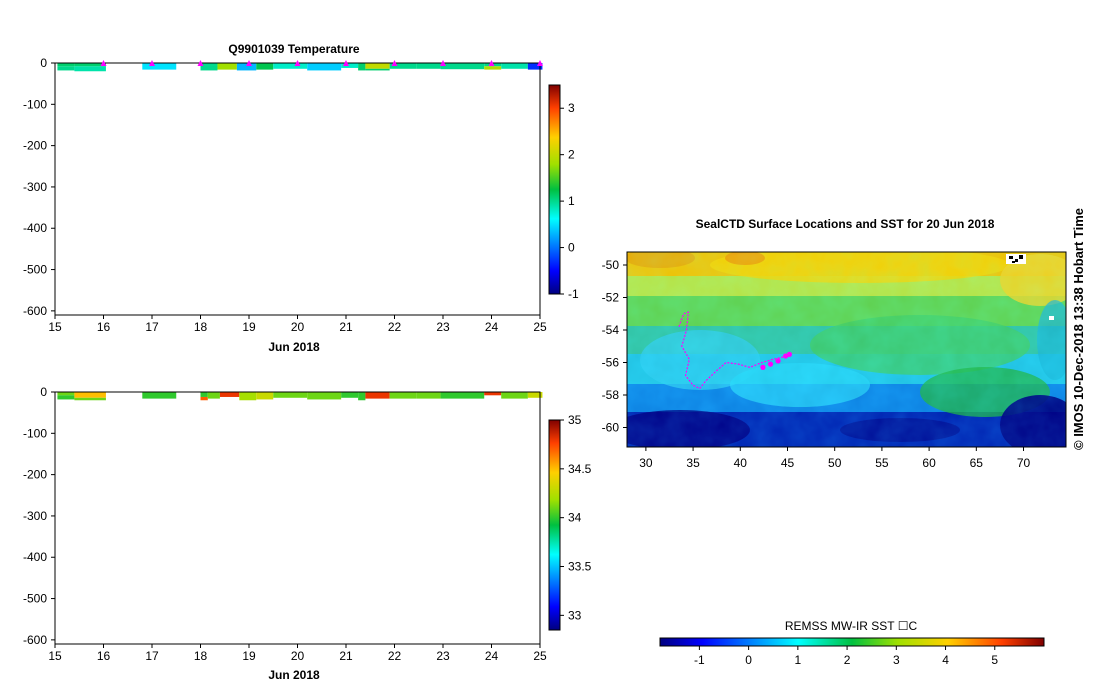  What do you see at coordinates (55, 656) in the screenshot?
I see `salinity-x-tick-label: 15` at bounding box center [55, 656].